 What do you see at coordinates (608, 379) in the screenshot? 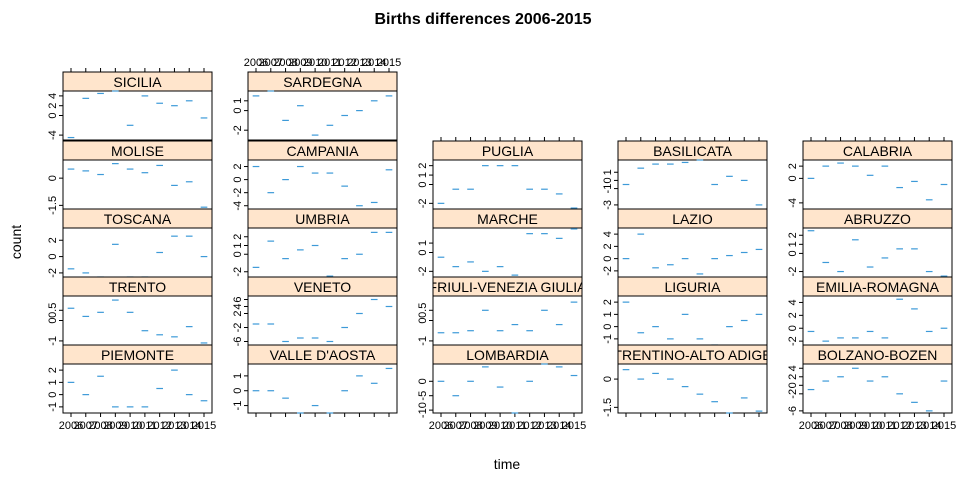
I see `y-tick-label-trentino-alto-adige: 0` at bounding box center [608, 379].